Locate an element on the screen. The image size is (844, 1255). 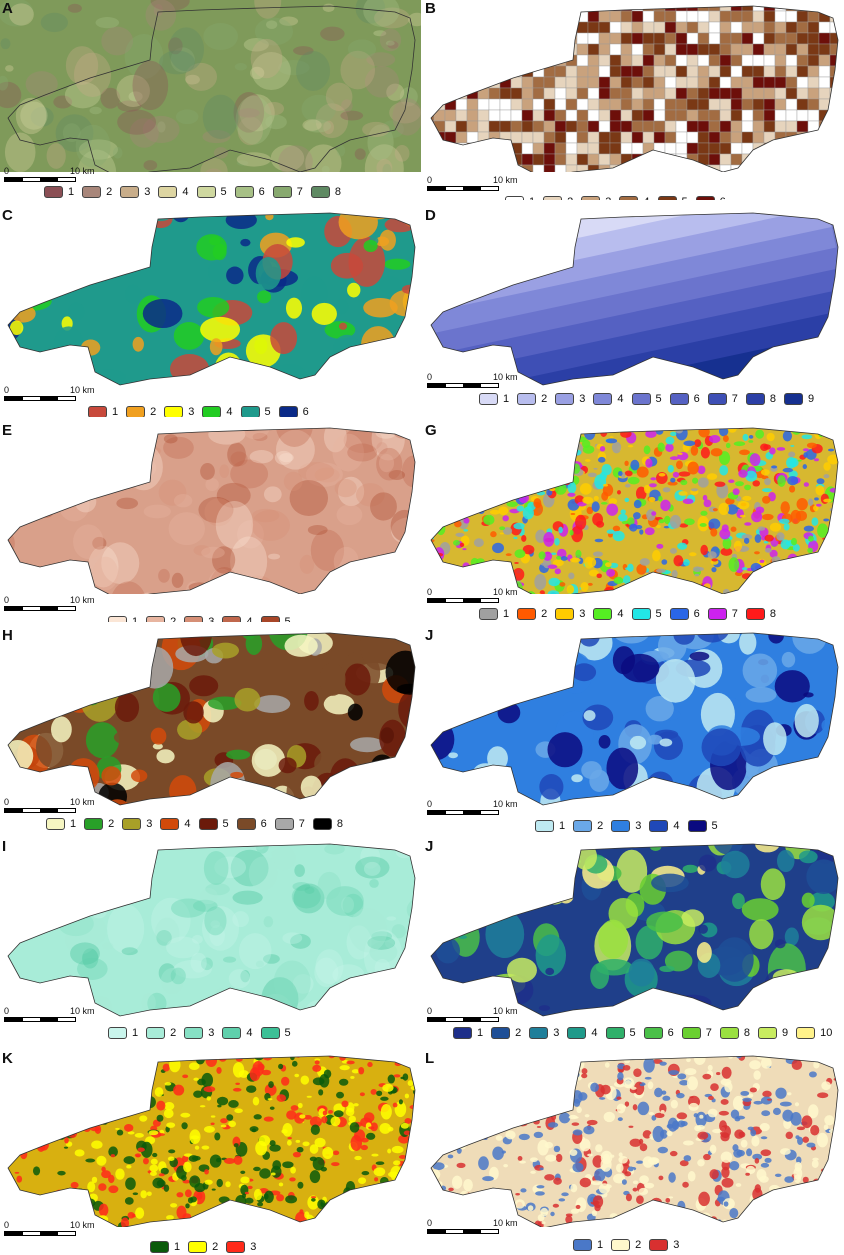
legend-label: 8 is located at coordinates (772, 614).